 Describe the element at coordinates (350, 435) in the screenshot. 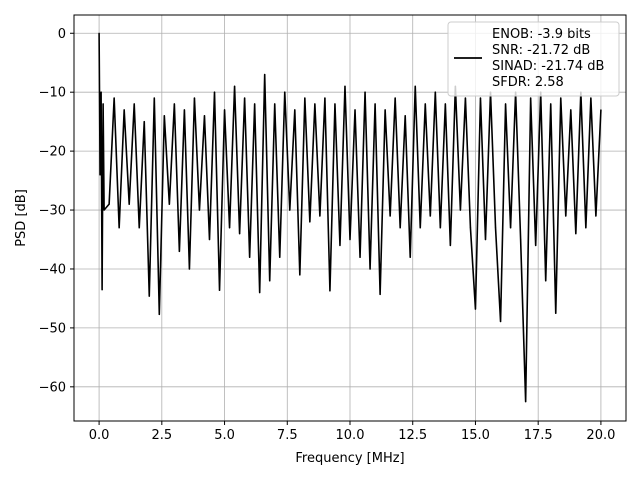

I see `x-tick-label: 10.0` at that location.